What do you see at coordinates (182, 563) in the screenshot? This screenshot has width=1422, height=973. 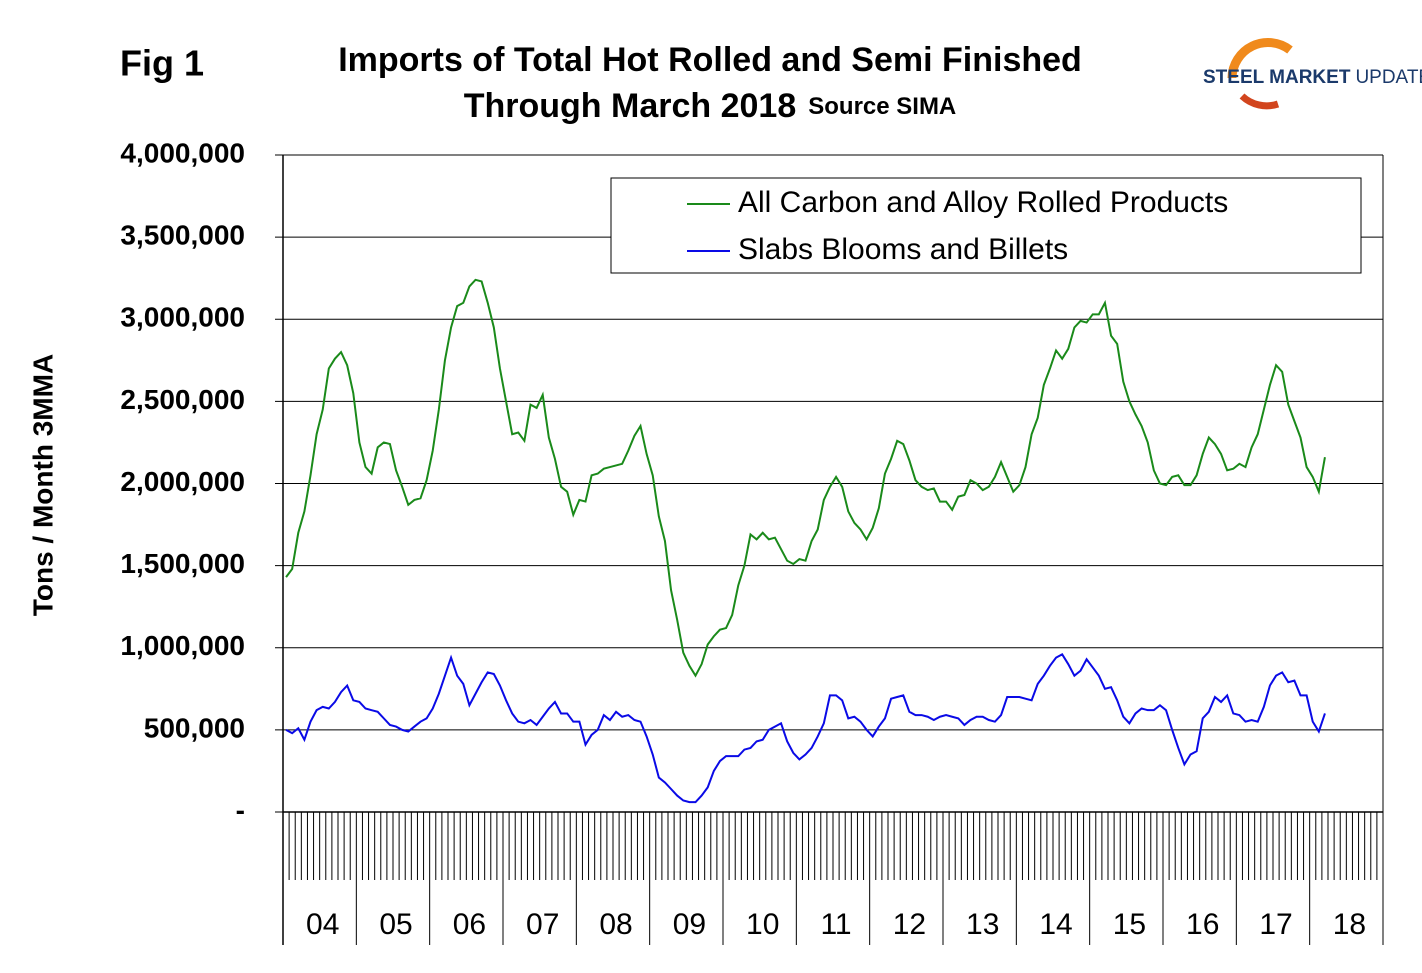 I see `y-tick-label: 1,500,000` at bounding box center [182, 563].